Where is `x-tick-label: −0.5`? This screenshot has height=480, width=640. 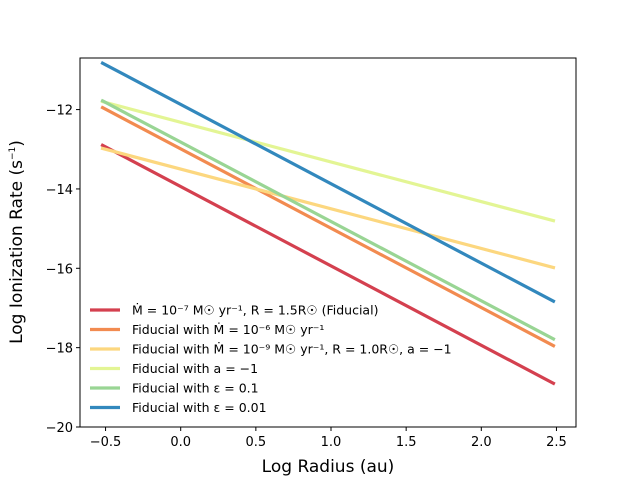
x-tick-label: −0.5 is located at coordinates (106, 442).